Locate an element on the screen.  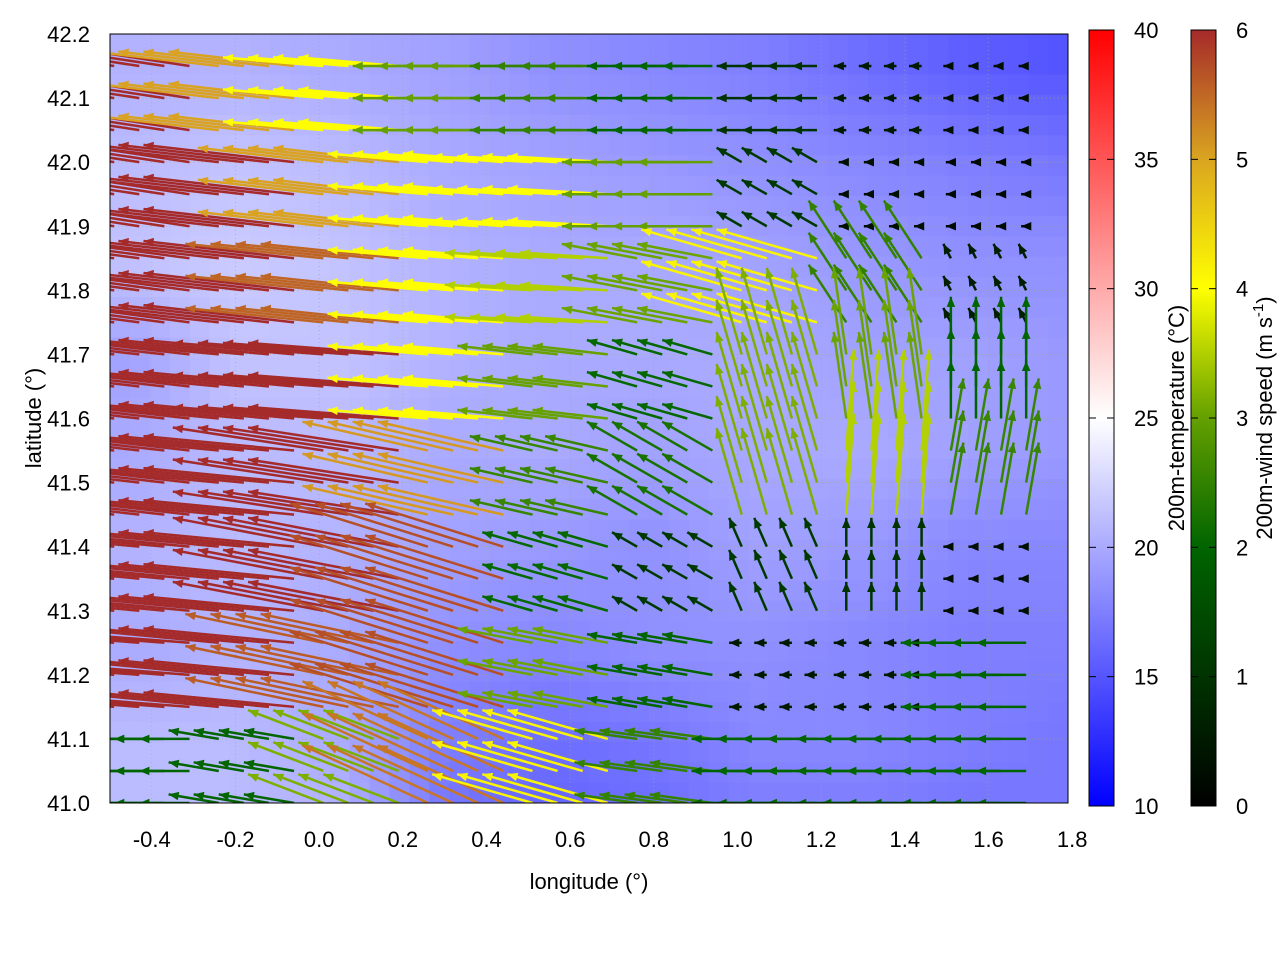
y-tick-label: 41.0 is located at coordinates (68, 803).